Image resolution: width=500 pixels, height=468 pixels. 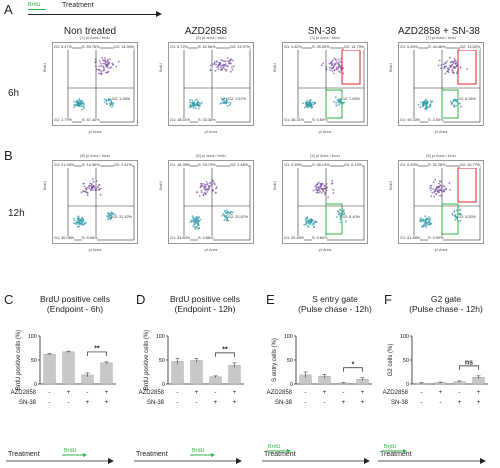 I want to click on chart-f-azd2858-row-label: AZD2858, so click(x=396, y=393).